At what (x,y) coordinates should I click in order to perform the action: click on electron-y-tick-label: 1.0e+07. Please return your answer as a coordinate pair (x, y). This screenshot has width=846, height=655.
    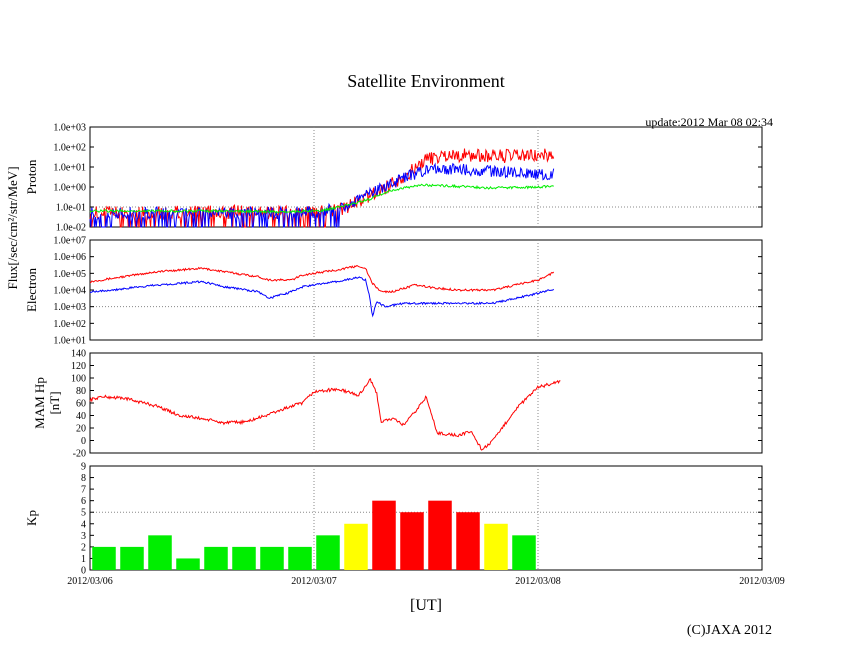
    Looking at the image, I should click on (69, 241).